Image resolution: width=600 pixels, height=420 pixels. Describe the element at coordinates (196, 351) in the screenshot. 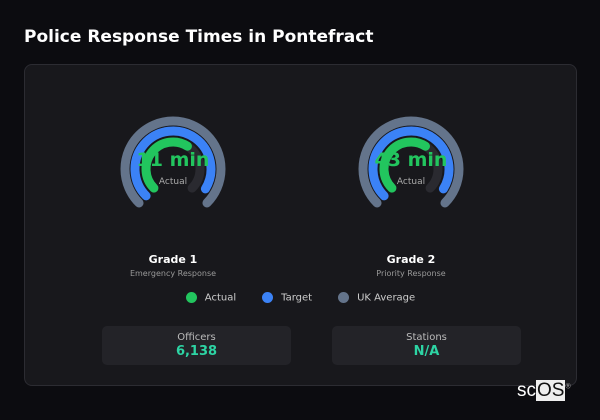

I see `stat-value: 6,138` at that location.